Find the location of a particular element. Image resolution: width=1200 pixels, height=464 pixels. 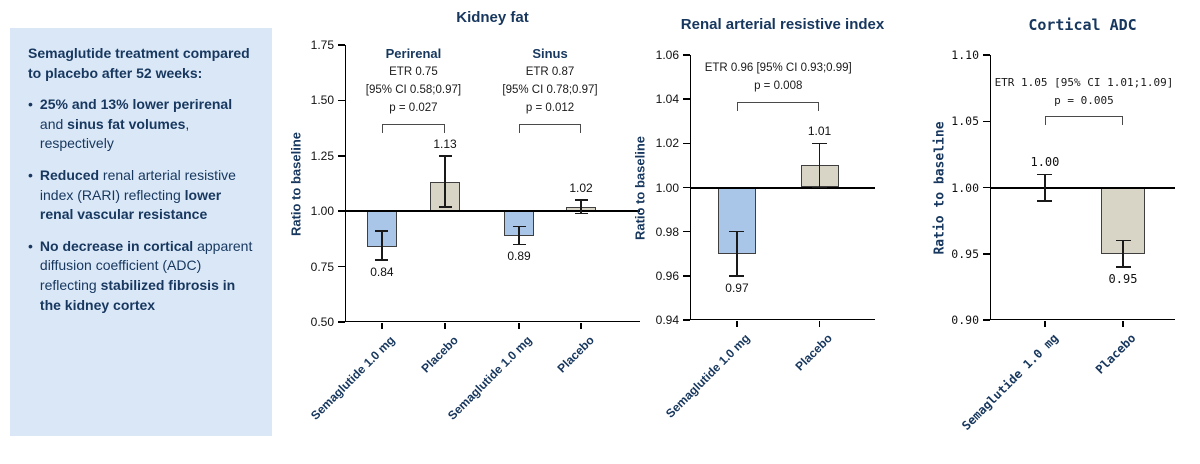

y-tick-label: 1.06 is located at coordinates (667, 55).